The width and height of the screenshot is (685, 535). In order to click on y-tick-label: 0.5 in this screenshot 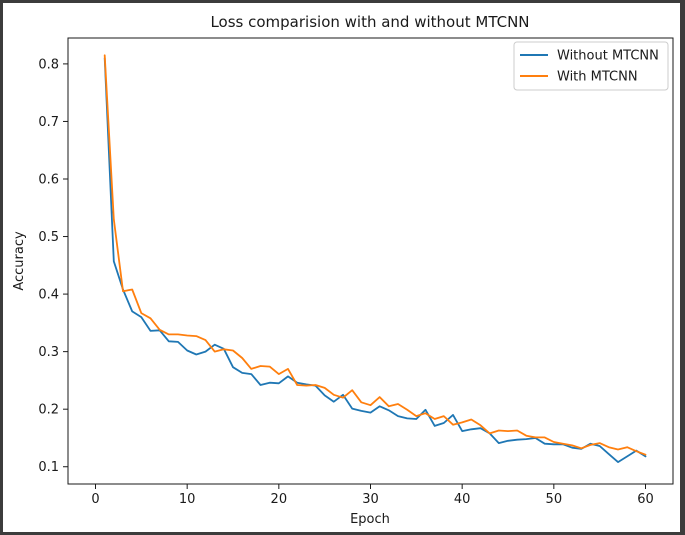, I will do `click(48, 237)`.